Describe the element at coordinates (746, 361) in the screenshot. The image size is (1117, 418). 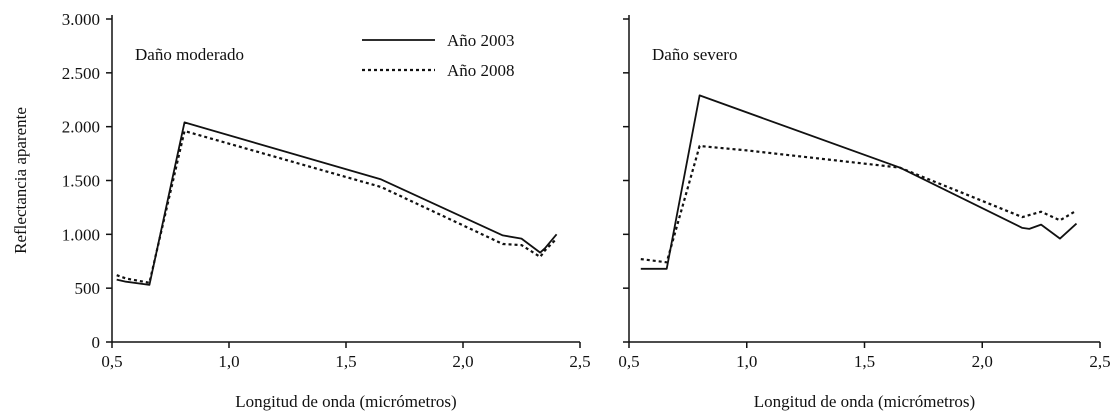
I see `panel-2-x-tick-label: 1,0` at that location.